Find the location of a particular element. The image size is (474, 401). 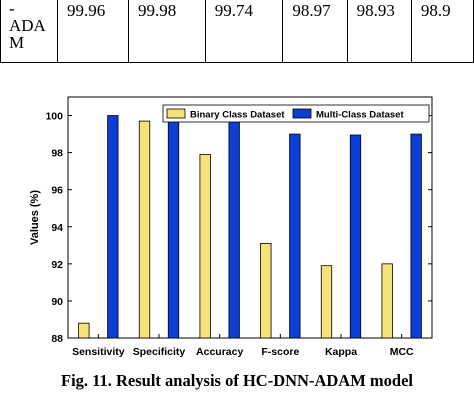

bar-multi-class-sensitivity is located at coordinates (113, 227).